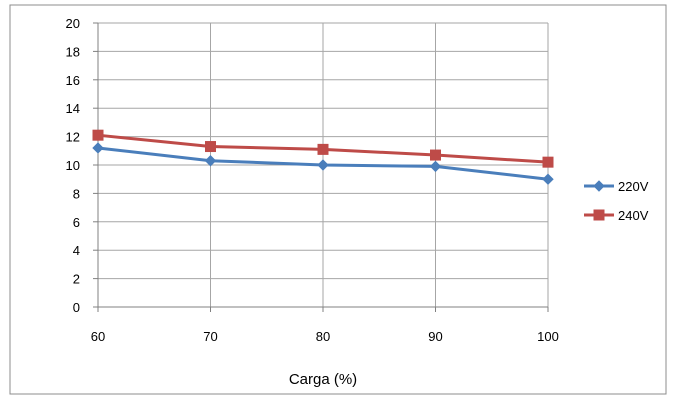 Image resolution: width=678 pixels, height=399 pixels. What do you see at coordinates (323, 157) in the screenshot?
I see `series` at bounding box center [323, 157].